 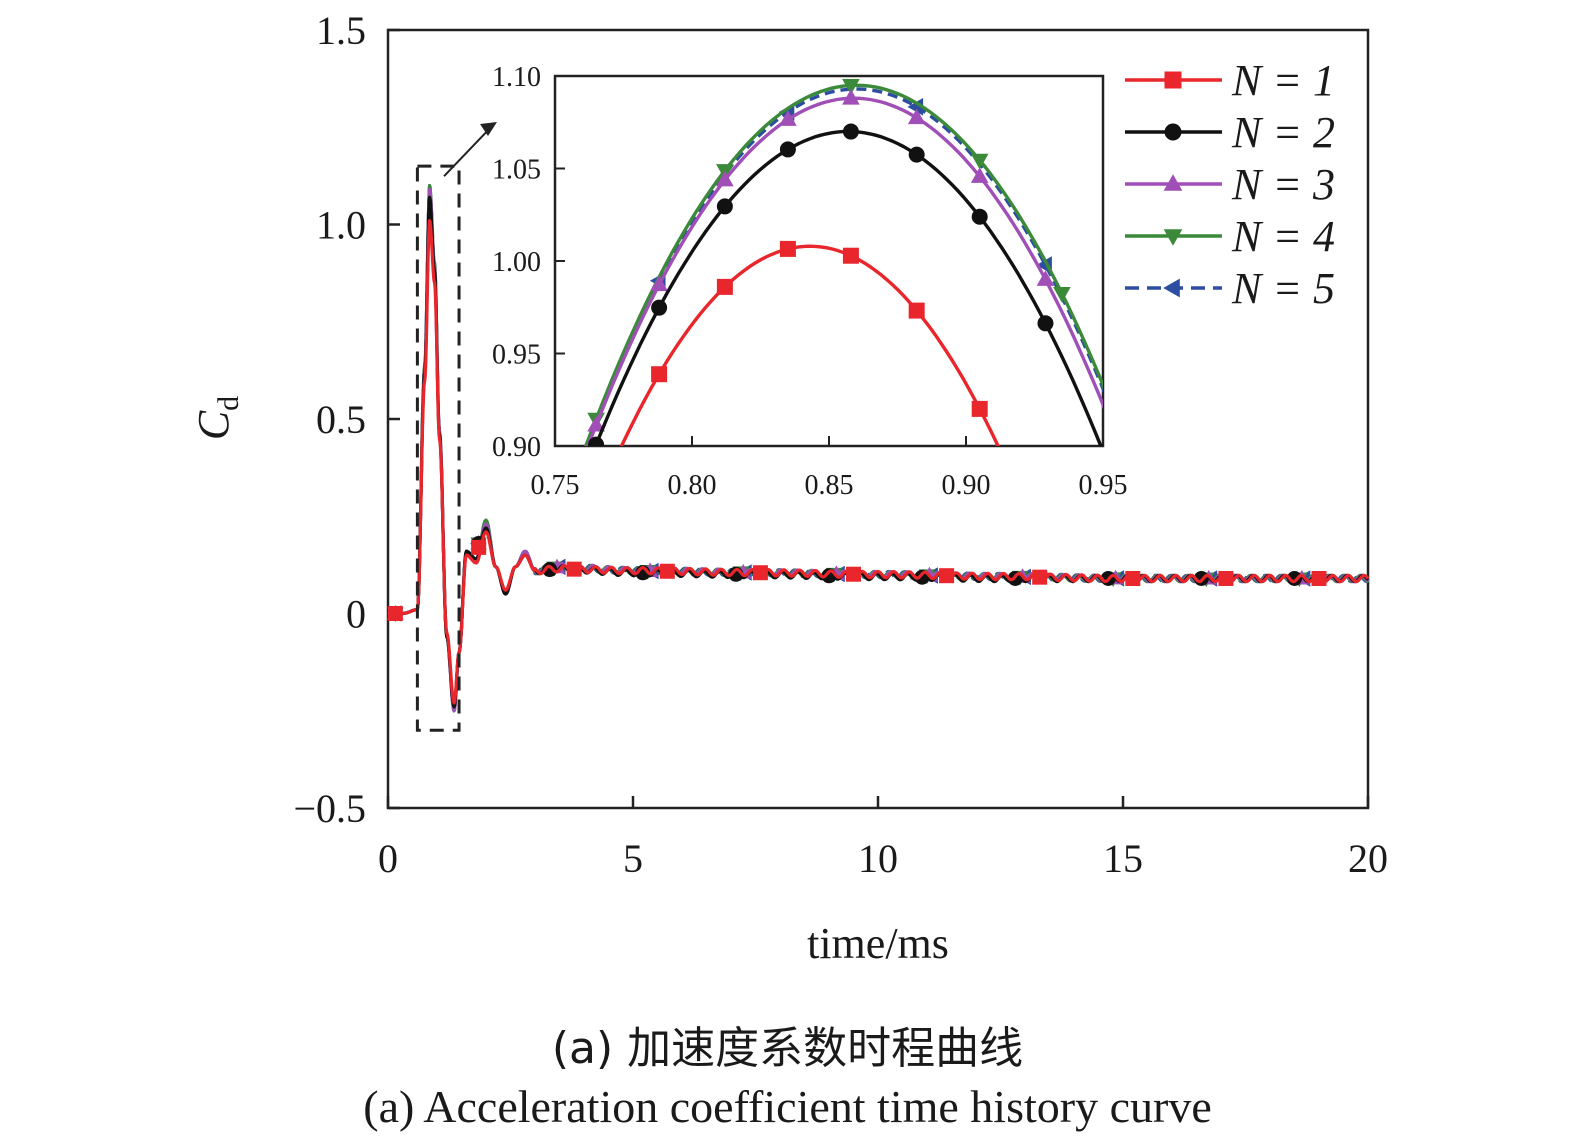 What do you see at coordinates (1283, 288) in the screenshot?
I see `legend-label-n5: N = 5` at bounding box center [1283, 288].